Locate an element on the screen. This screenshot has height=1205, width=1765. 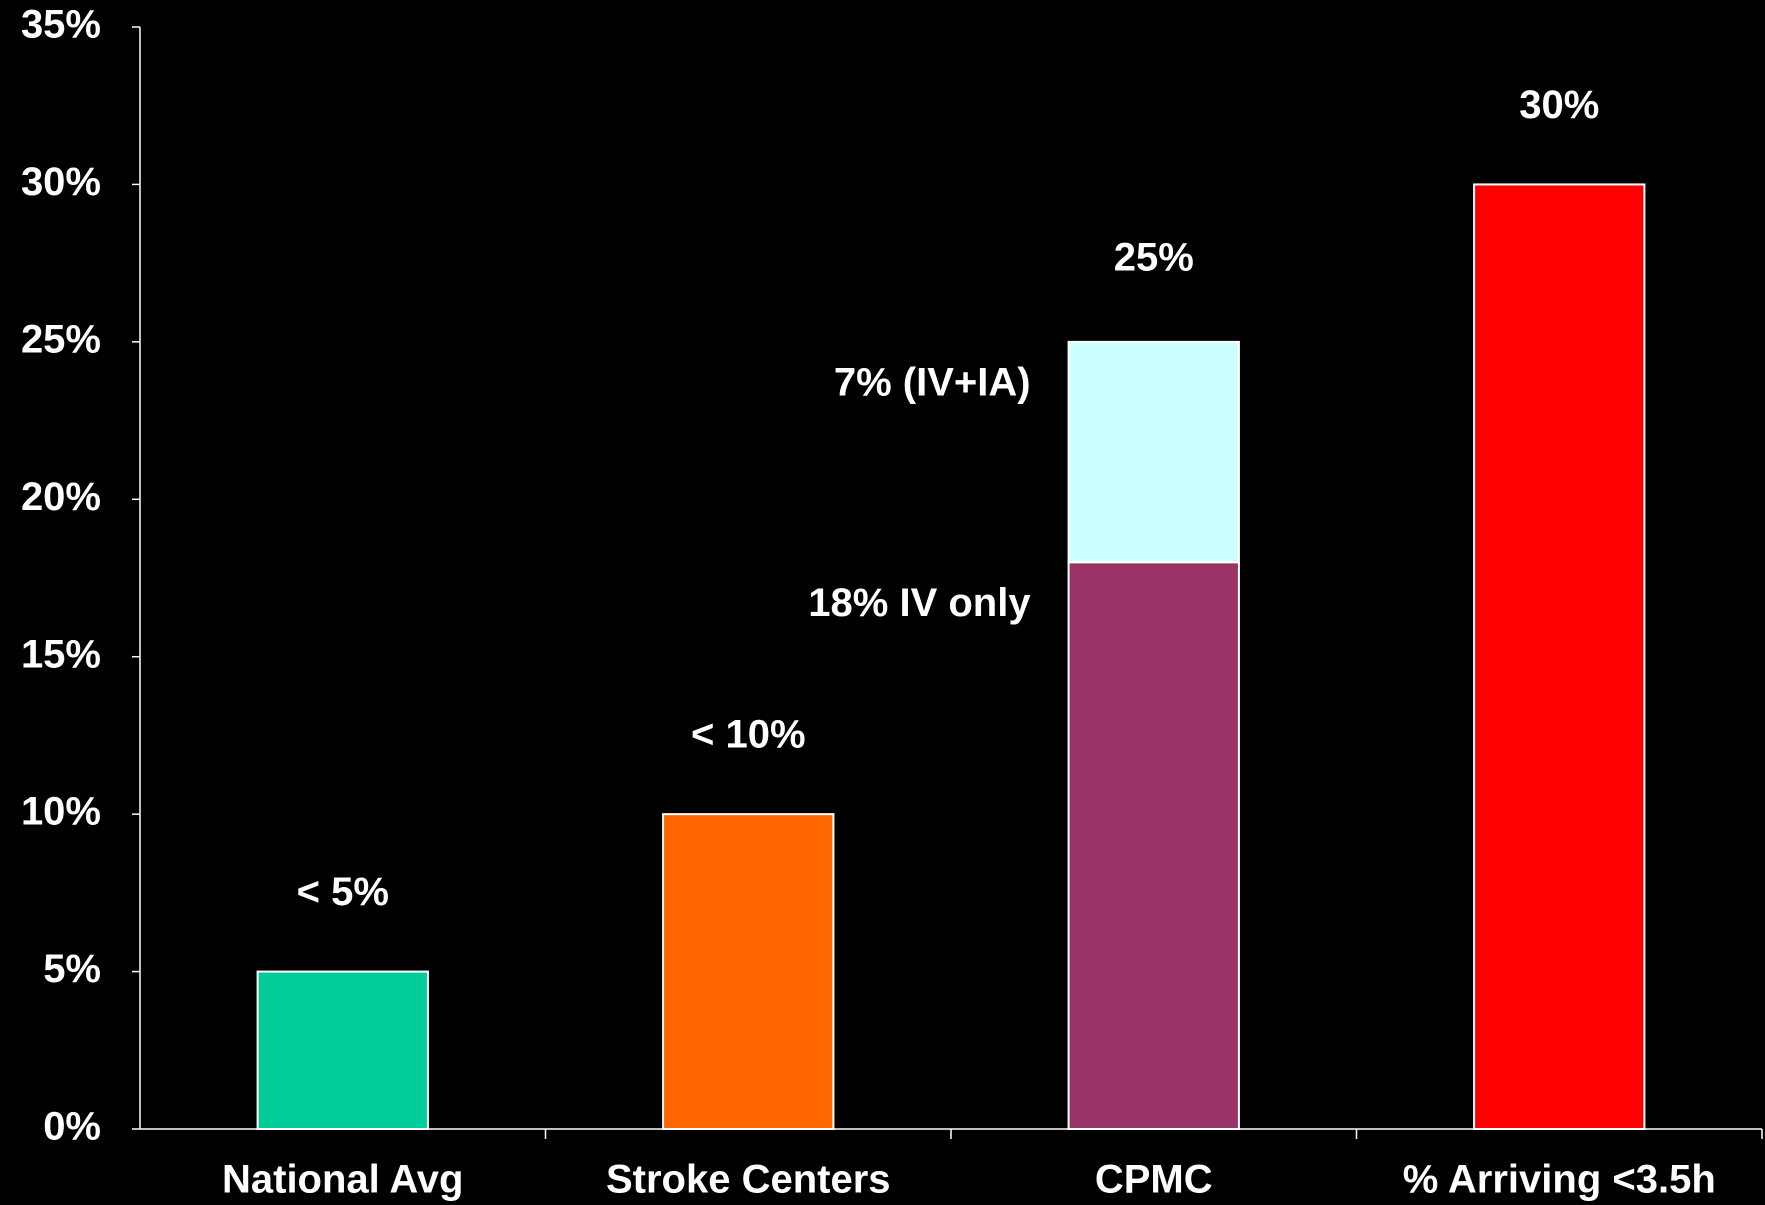
y-tick-label: 5% is located at coordinates (72, 969).